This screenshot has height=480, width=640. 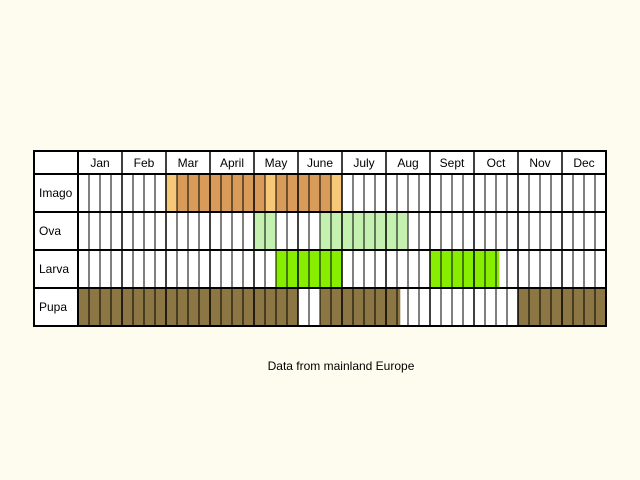 What do you see at coordinates (496, 163) in the screenshot?
I see `month-label: Oct` at bounding box center [496, 163].